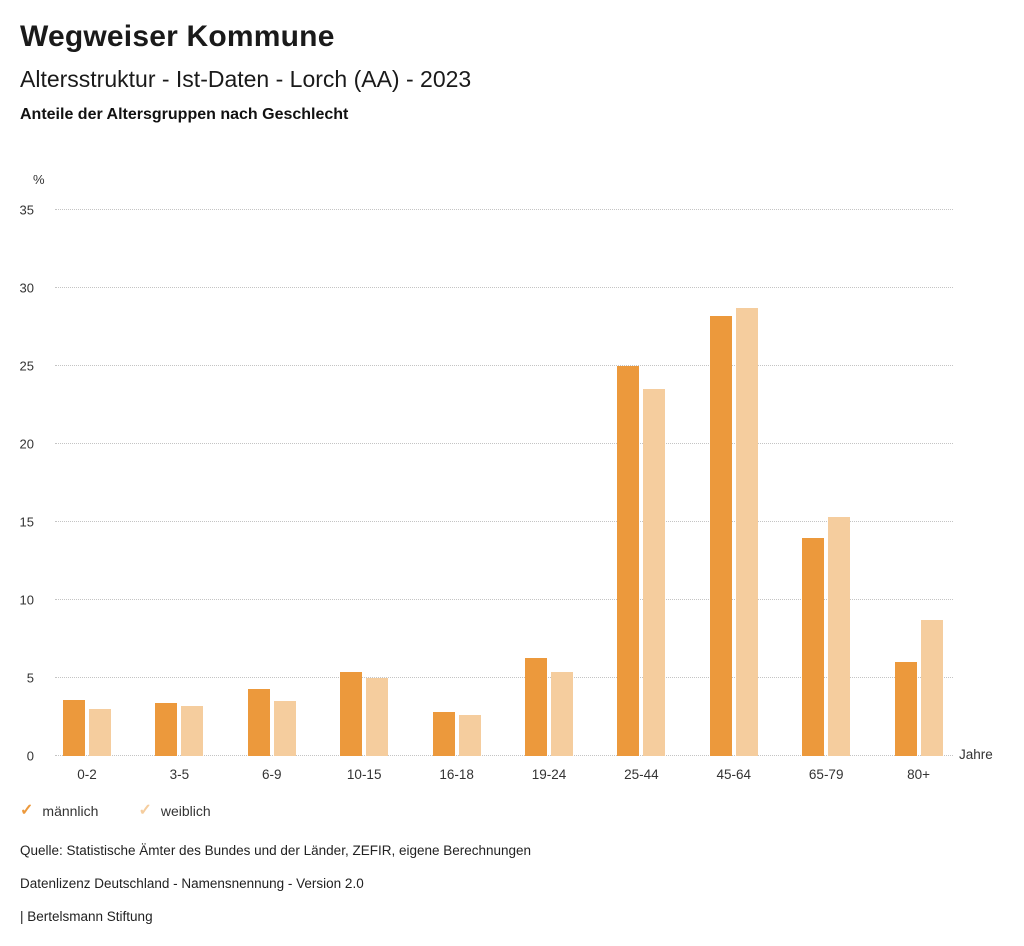 This screenshot has width=1024, height=946. What do you see at coordinates (443, 734) in the screenshot?
I see `bar-männlich-16-18` at bounding box center [443, 734].